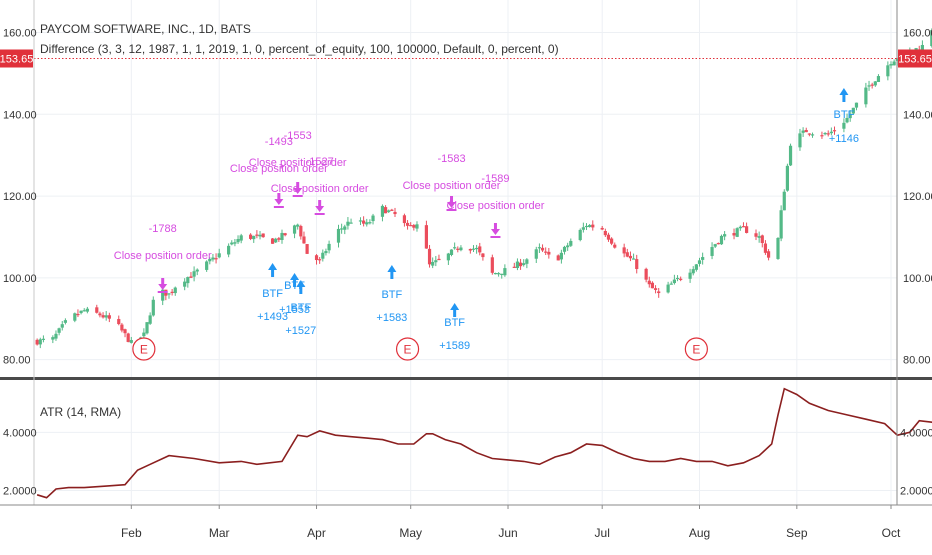 The height and width of the screenshot is (555, 932). I want to click on symbol-title: PAYCOM SOFTWARE, INC., 1D, BATS, so click(145, 29).